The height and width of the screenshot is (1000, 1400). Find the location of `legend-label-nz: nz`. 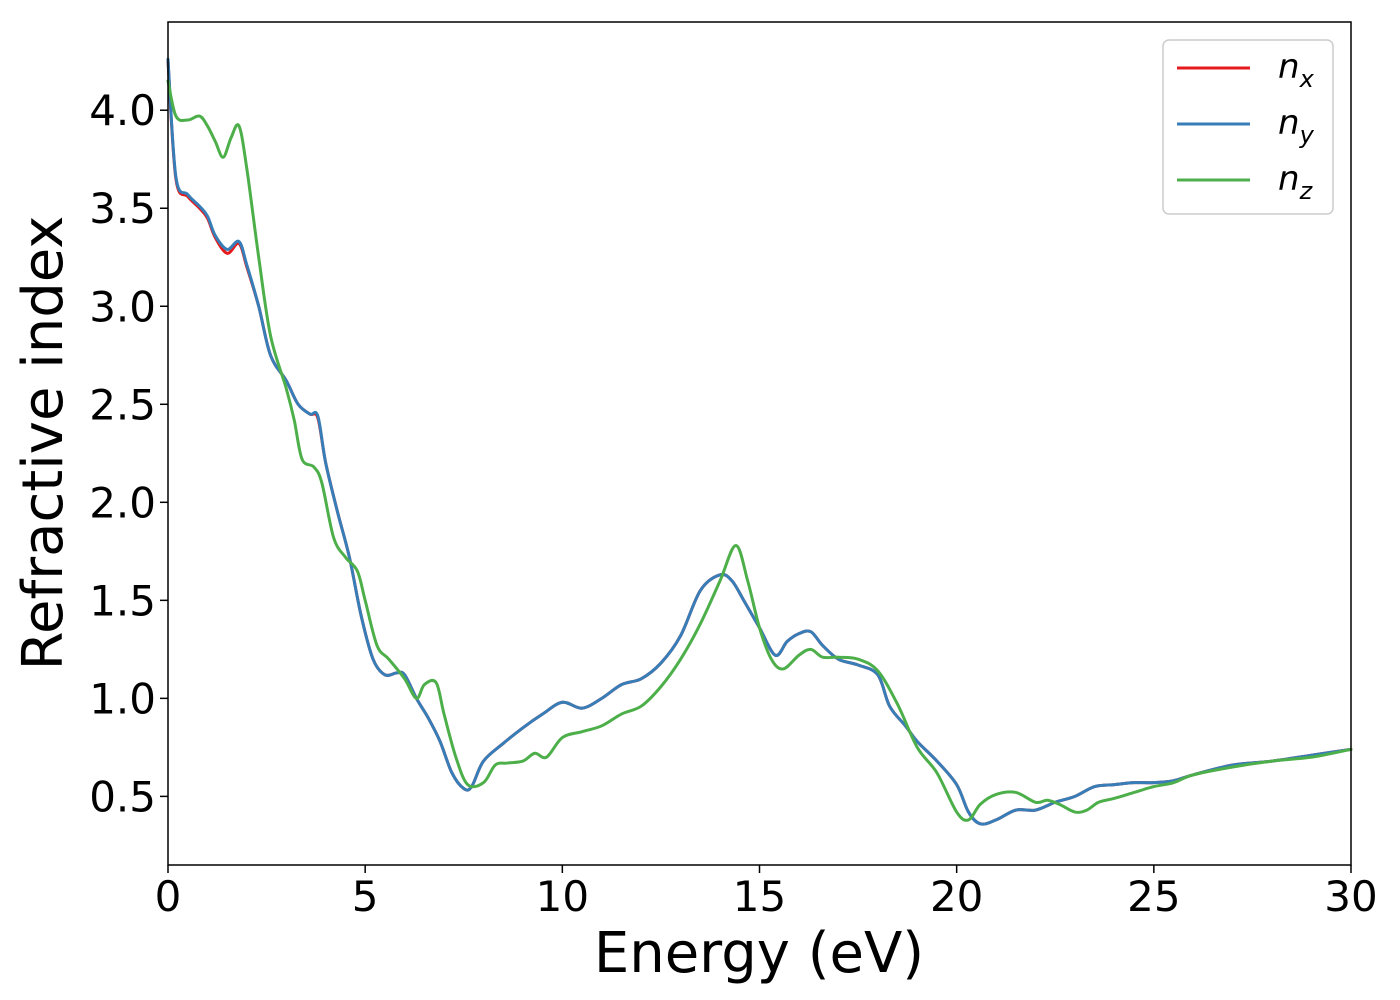

legend-label-nz: nz is located at coordinates (1296, 182).